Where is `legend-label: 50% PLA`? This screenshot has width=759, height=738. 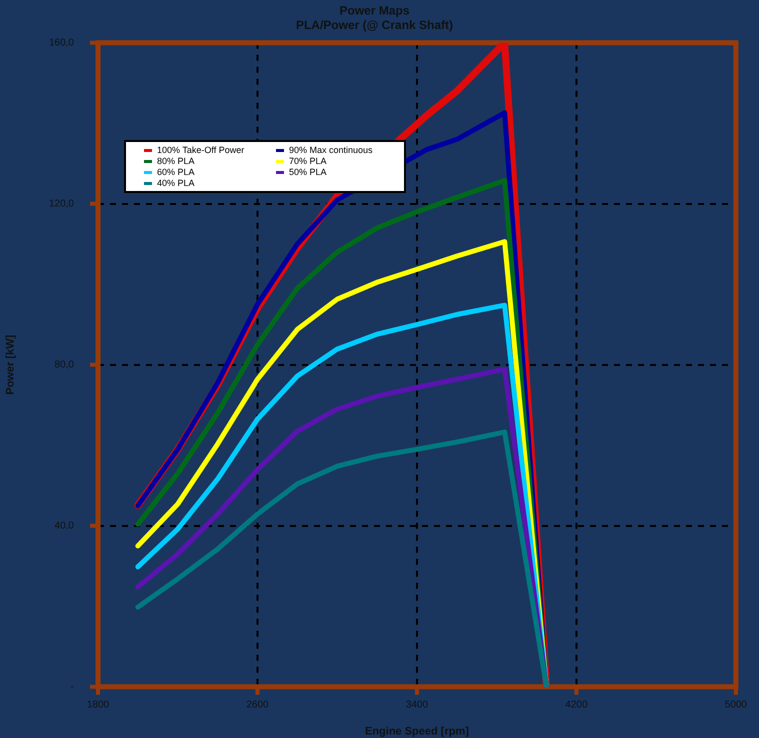
legend-label: 50% PLA is located at coordinates (308, 172).